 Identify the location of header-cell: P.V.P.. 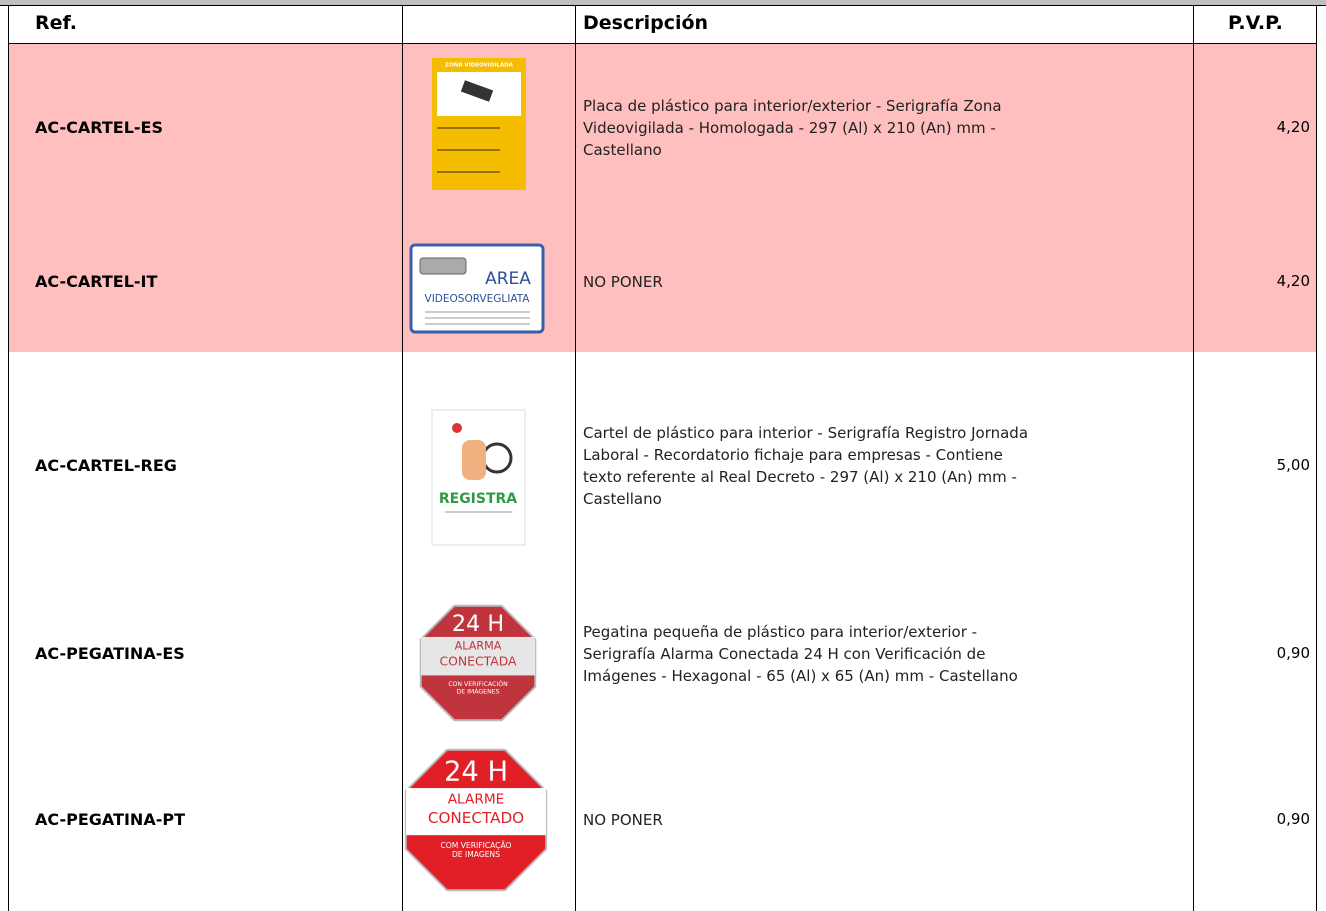
(1255, 23).